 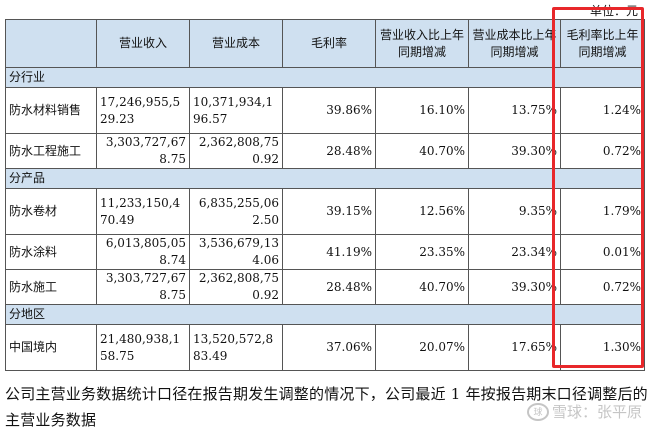 I want to click on cost-change-cell: 9.35%, so click(x=514, y=211).